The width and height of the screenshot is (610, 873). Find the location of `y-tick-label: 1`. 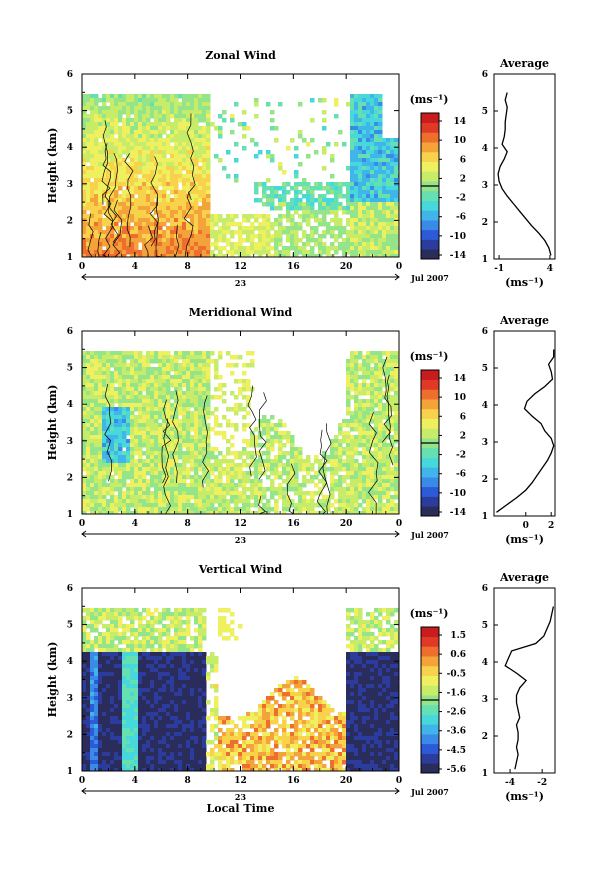

y-tick-label: 1 is located at coordinates (70, 258).